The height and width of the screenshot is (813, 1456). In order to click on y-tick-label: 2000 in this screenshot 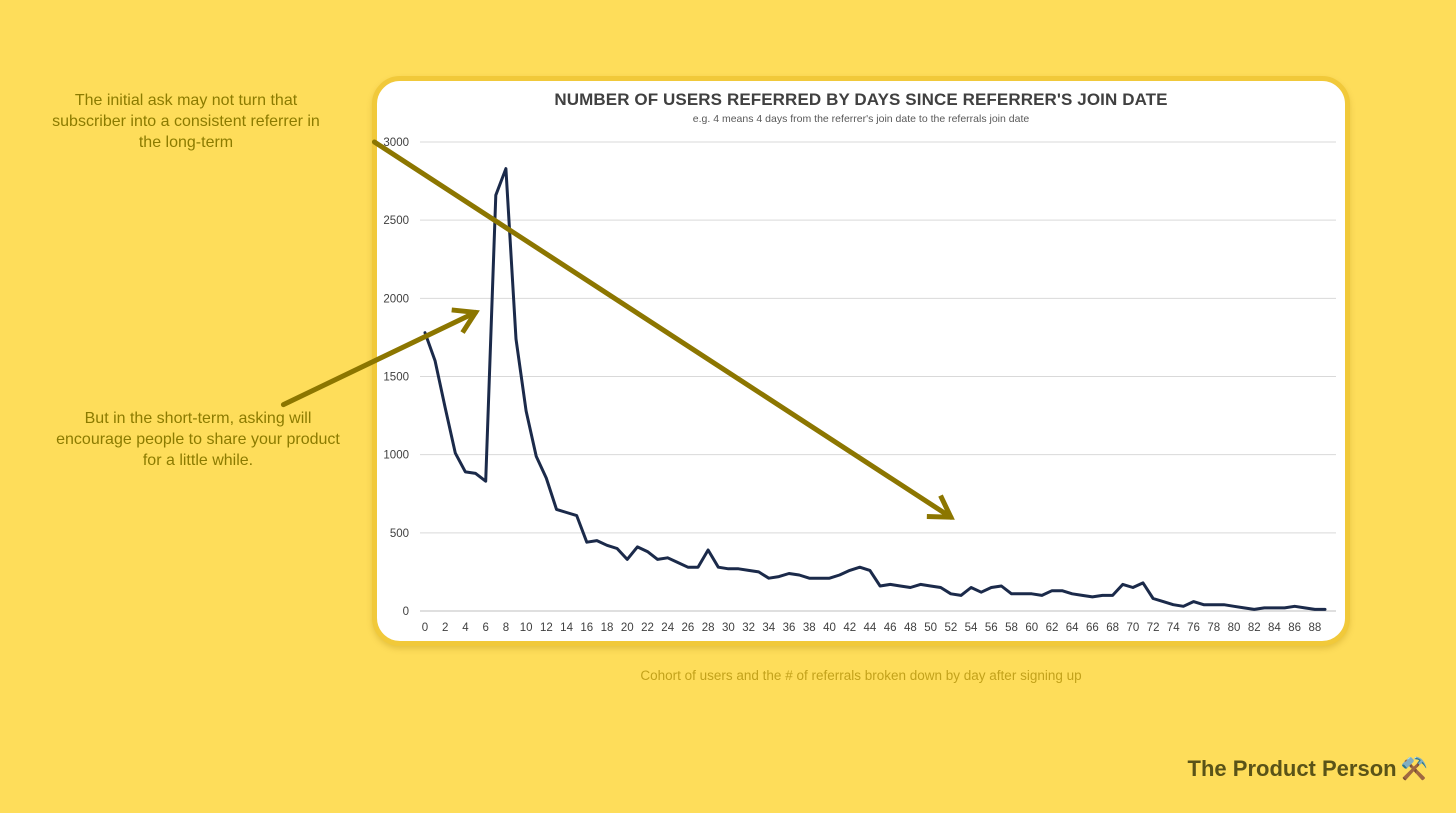, I will do `click(396, 299)`.